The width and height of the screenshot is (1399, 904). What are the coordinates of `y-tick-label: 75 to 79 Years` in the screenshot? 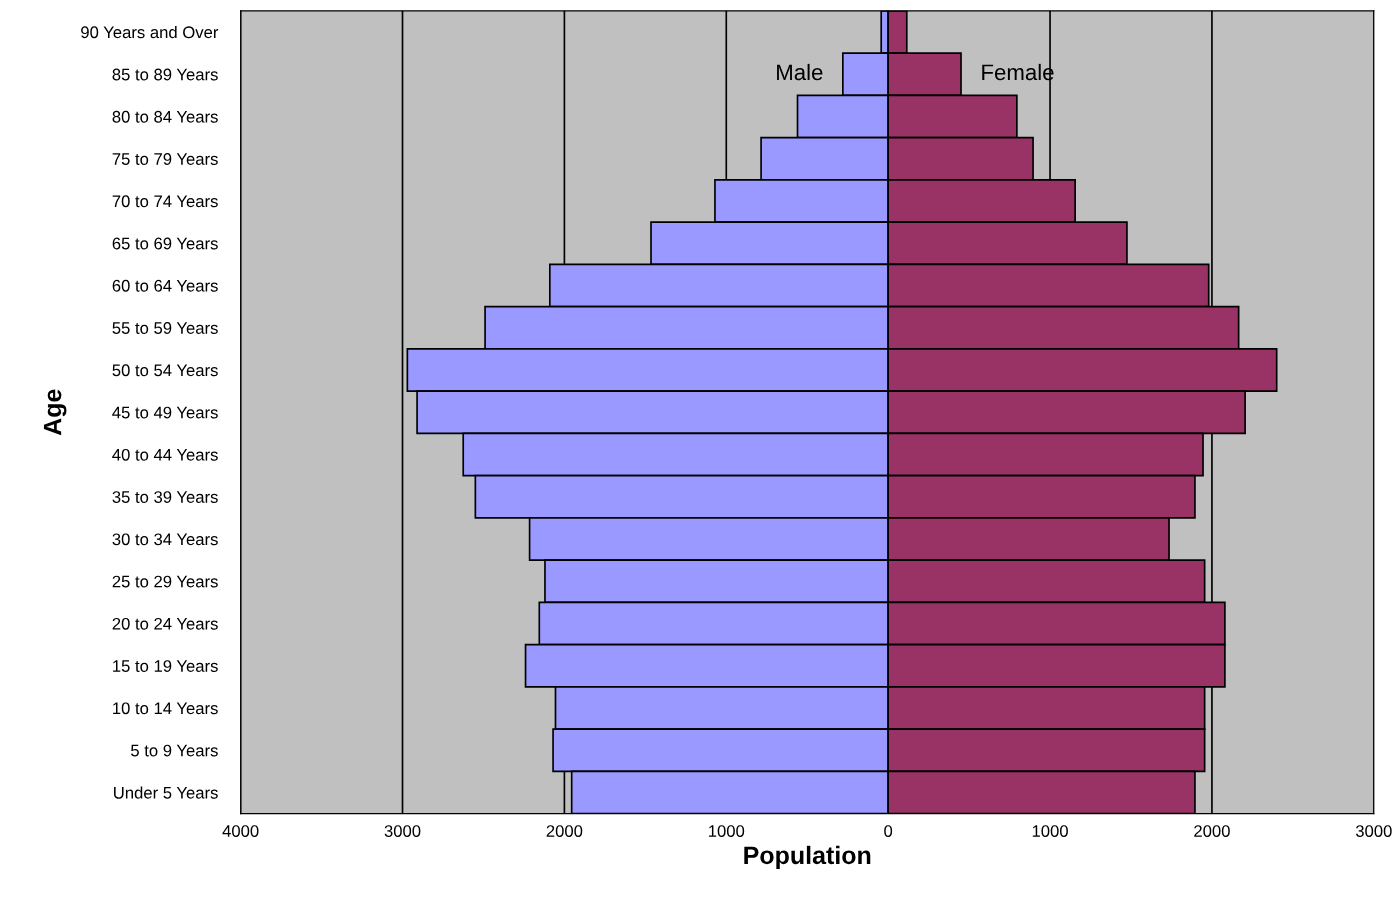 It's located at (165, 159).